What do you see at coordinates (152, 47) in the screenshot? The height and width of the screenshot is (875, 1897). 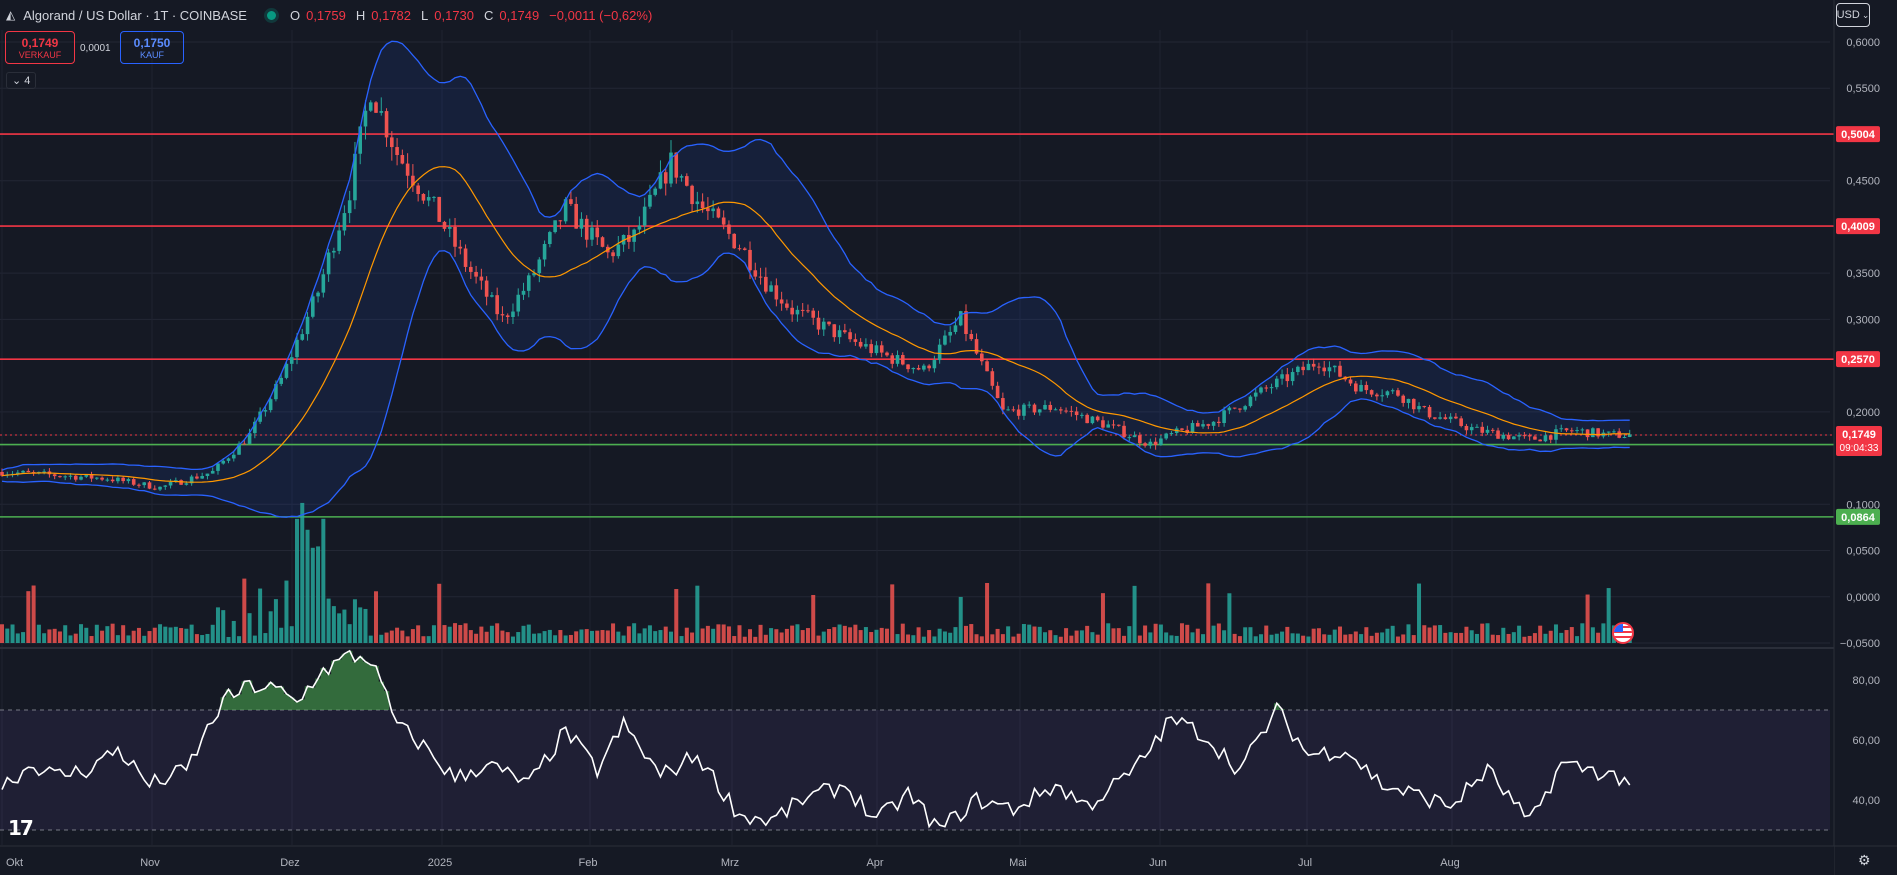 I see `buy-button: 0,1750 KAUF` at bounding box center [152, 47].